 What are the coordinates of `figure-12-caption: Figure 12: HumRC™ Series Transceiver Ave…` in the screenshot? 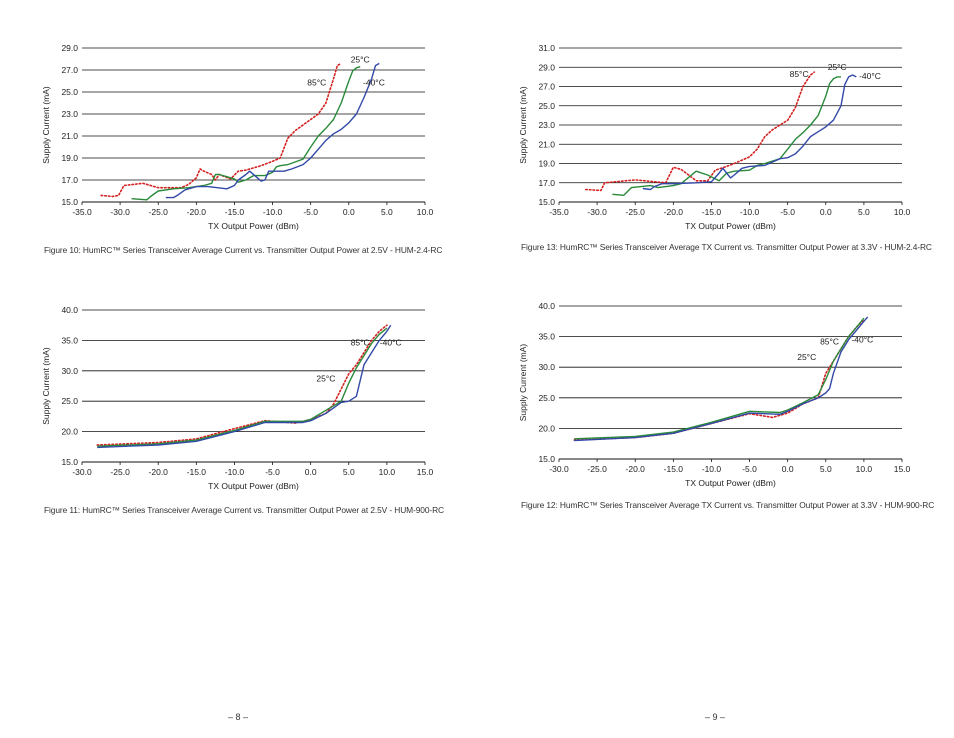 It's located at (728, 505).